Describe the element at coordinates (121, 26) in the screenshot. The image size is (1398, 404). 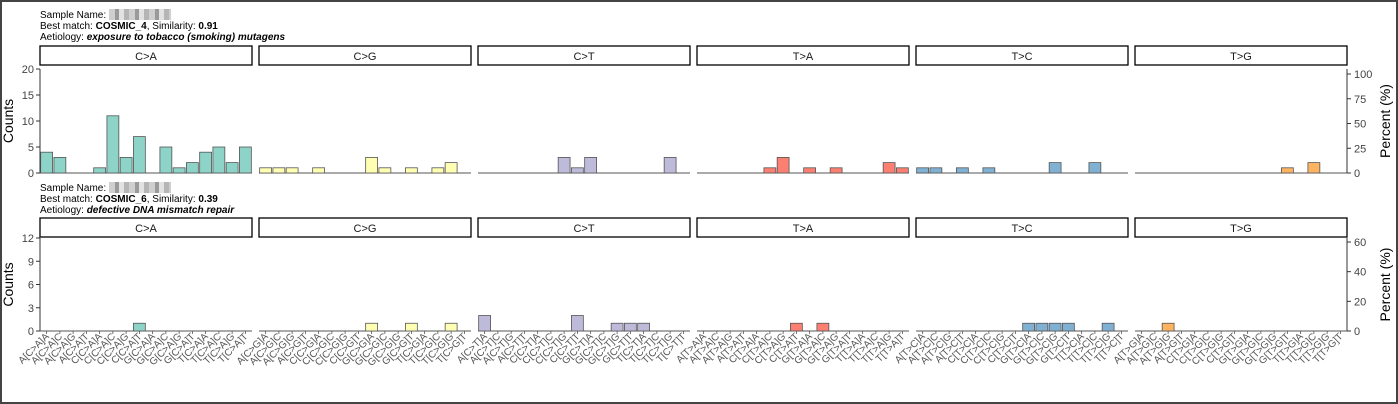
I see `best-match-value: COSMIC_4` at that location.